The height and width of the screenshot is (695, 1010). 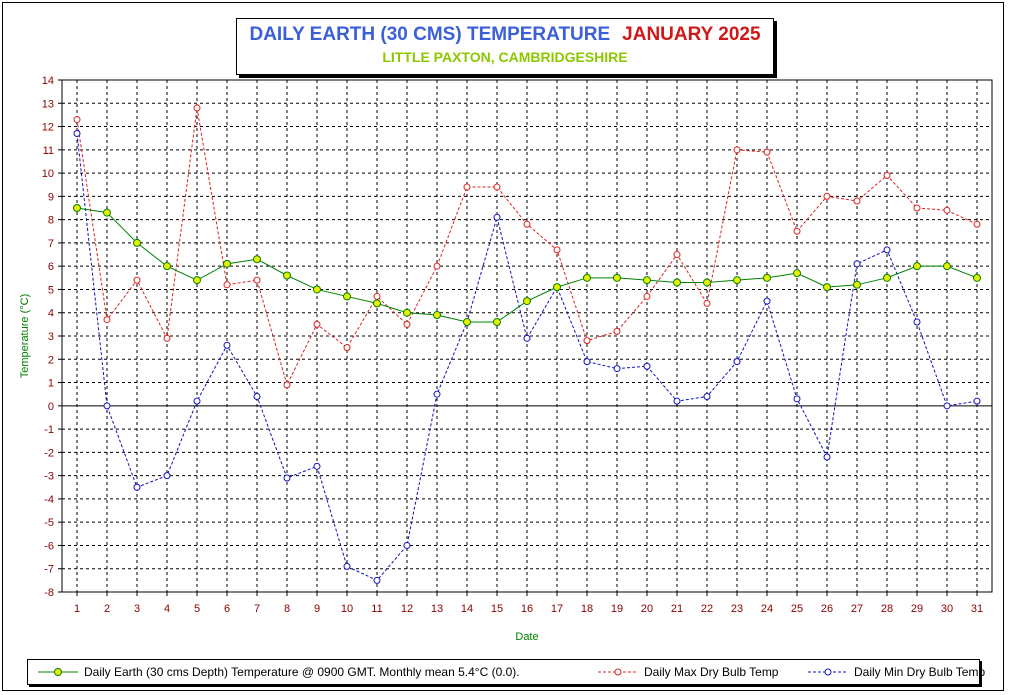 I want to click on y-tick-label: 12, so click(x=48, y=128).